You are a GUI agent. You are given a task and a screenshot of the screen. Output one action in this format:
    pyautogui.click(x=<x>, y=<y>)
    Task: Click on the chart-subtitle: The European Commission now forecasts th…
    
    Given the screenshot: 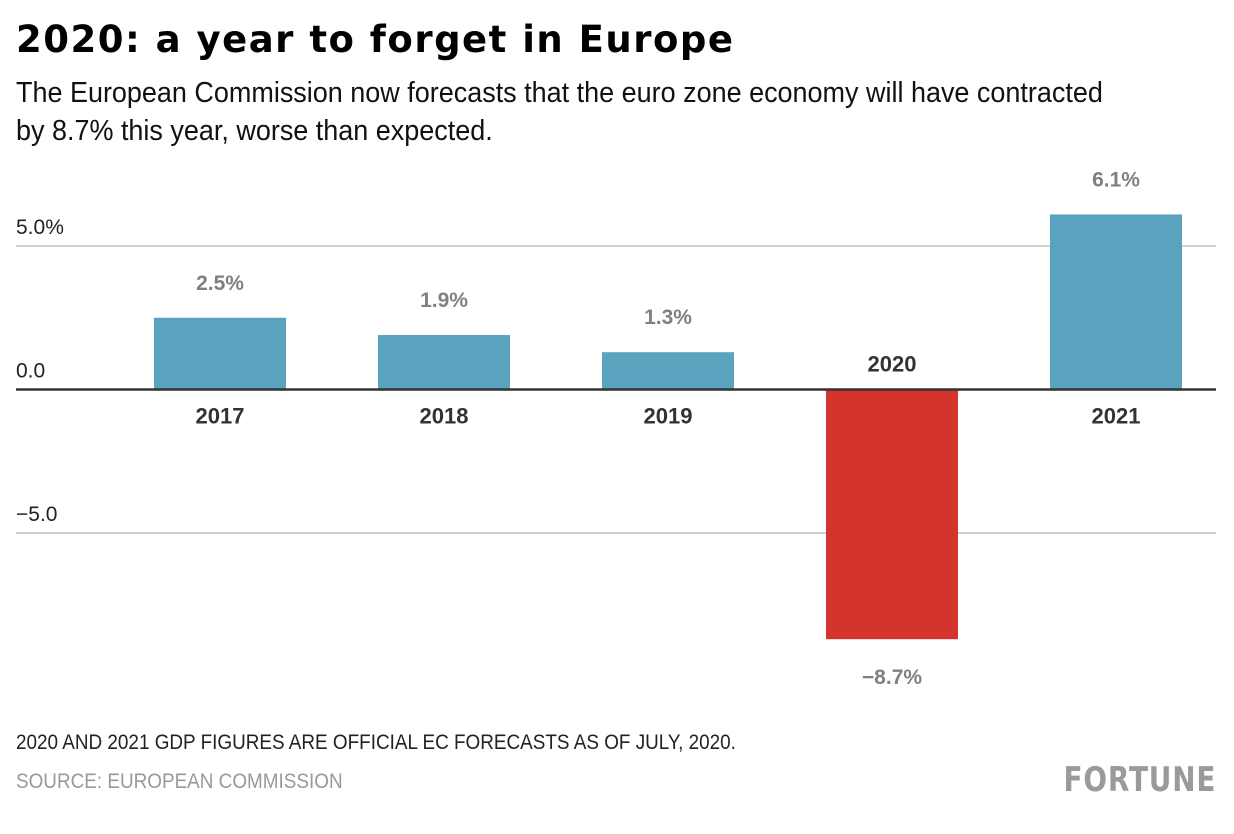 What is the action you would take?
    pyautogui.click(x=559, y=112)
    